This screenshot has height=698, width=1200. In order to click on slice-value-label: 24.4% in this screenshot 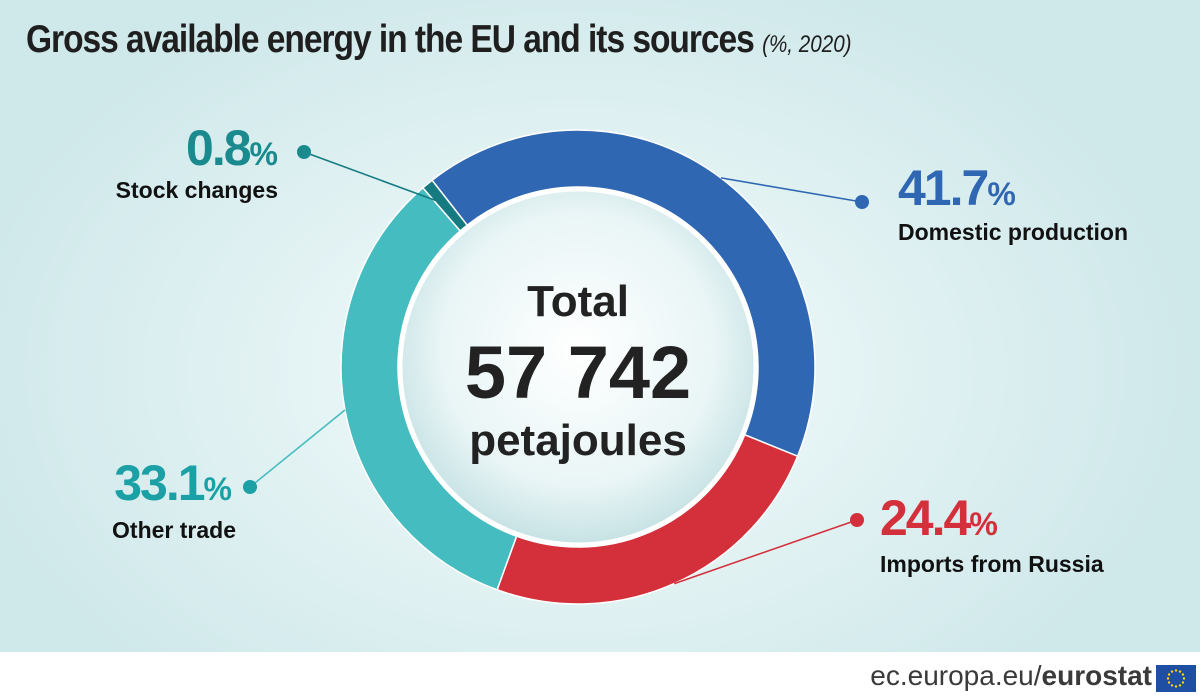, I will do `click(939, 518)`.